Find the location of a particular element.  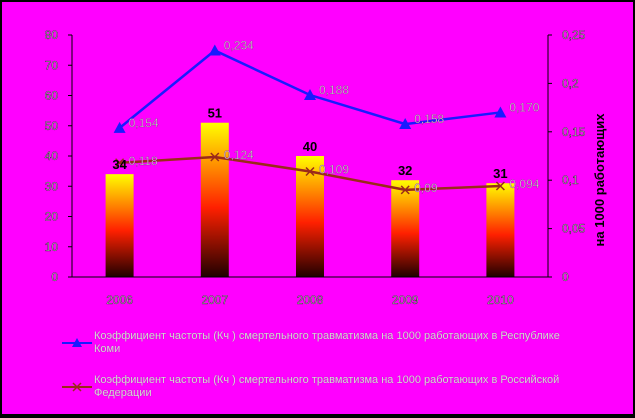

bar-value-label-2006: 34 is located at coordinates (119, 164).